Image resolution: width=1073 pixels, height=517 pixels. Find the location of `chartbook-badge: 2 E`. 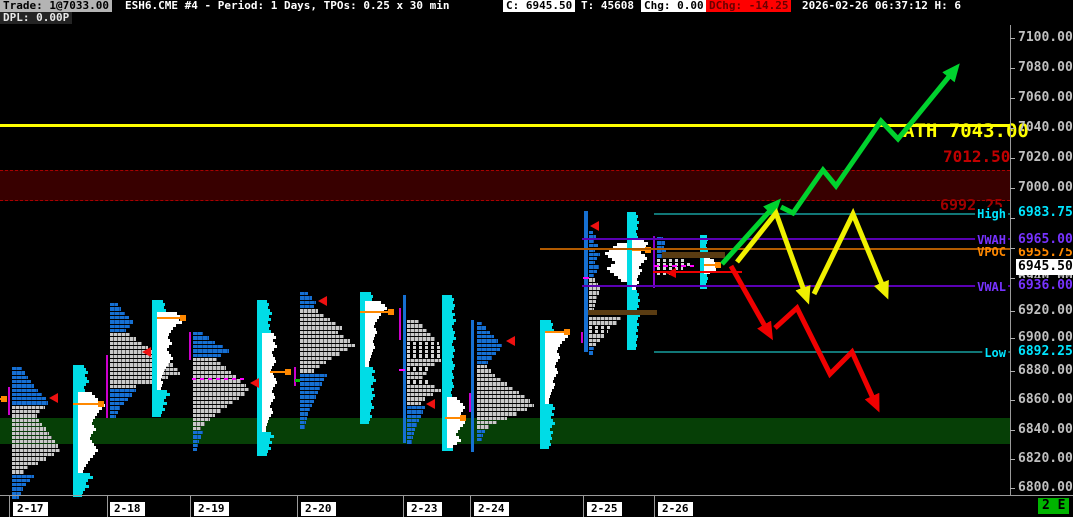

chartbook-badge: 2 E is located at coordinates (1054, 506).